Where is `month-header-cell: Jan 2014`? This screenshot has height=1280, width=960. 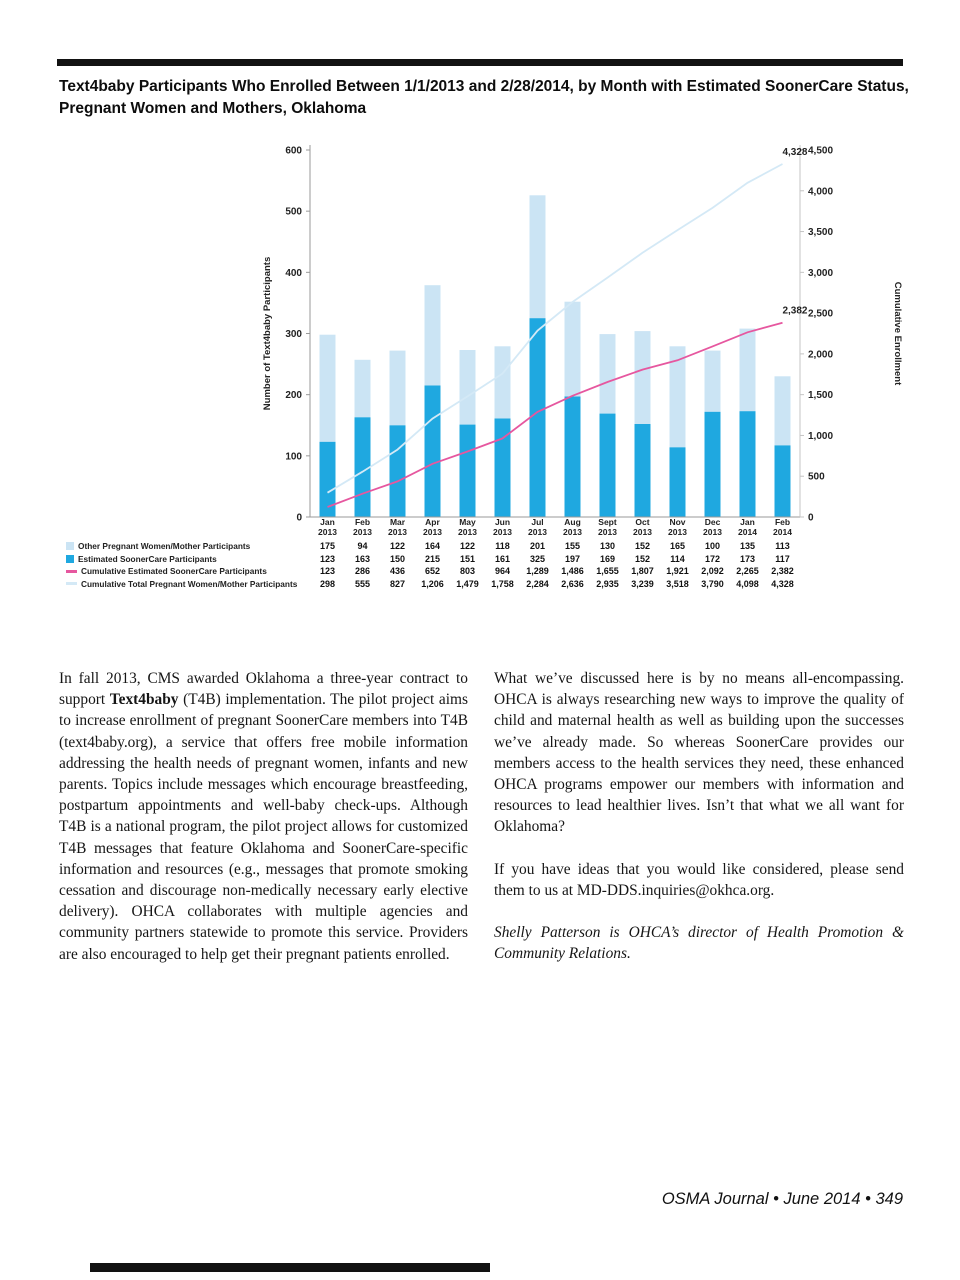 month-header-cell: Jan 2014 is located at coordinates (747, 527).